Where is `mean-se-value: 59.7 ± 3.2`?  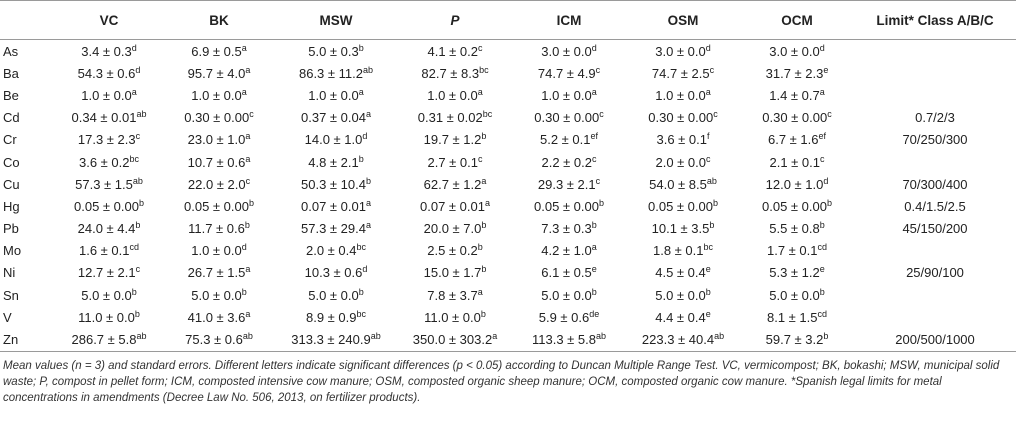
mean-se-value: 59.7 ± 3.2 is located at coordinates (794, 340).